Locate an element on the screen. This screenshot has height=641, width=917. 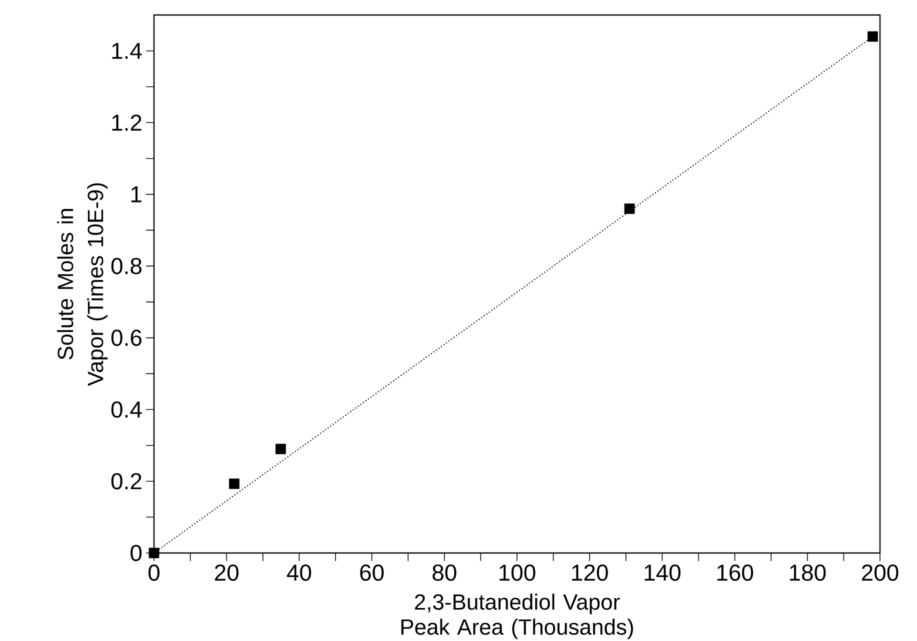
x-tick-label: 200 is located at coordinates (880, 572).